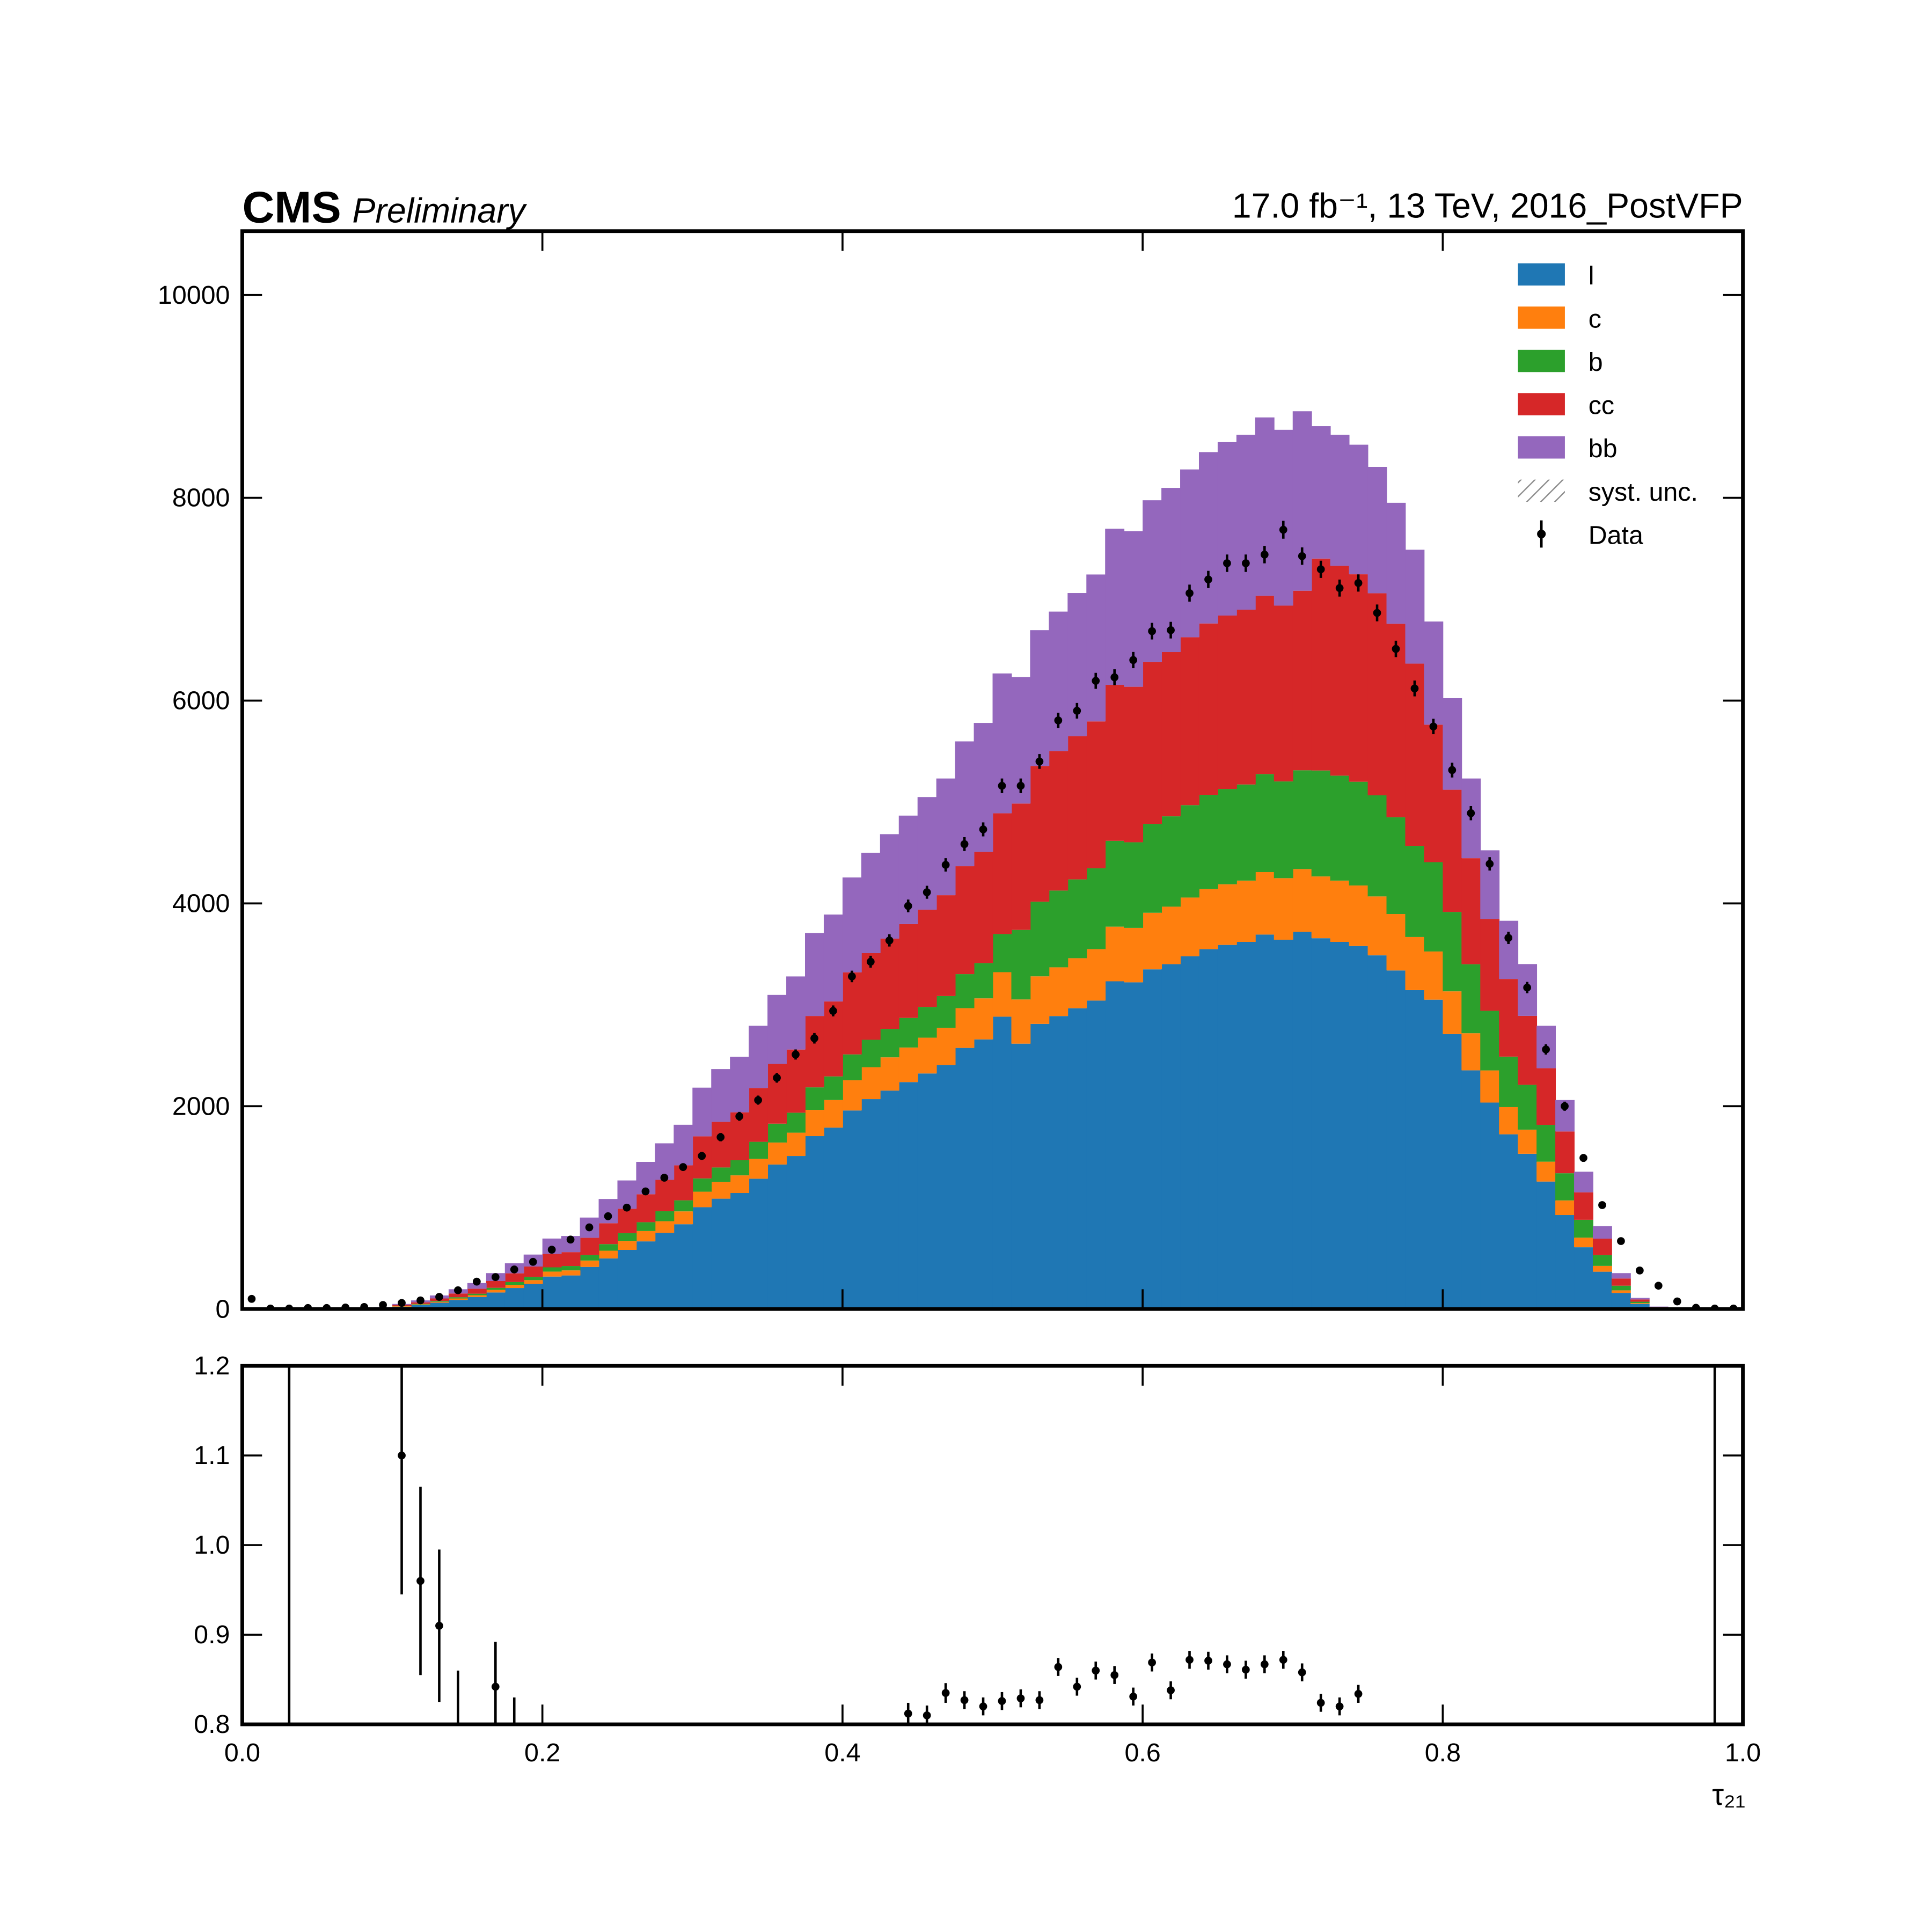 This screenshot has height=1932, width=1932. Describe the element at coordinates (1603, 448) in the screenshot. I see `legend-label: bb` at that location.